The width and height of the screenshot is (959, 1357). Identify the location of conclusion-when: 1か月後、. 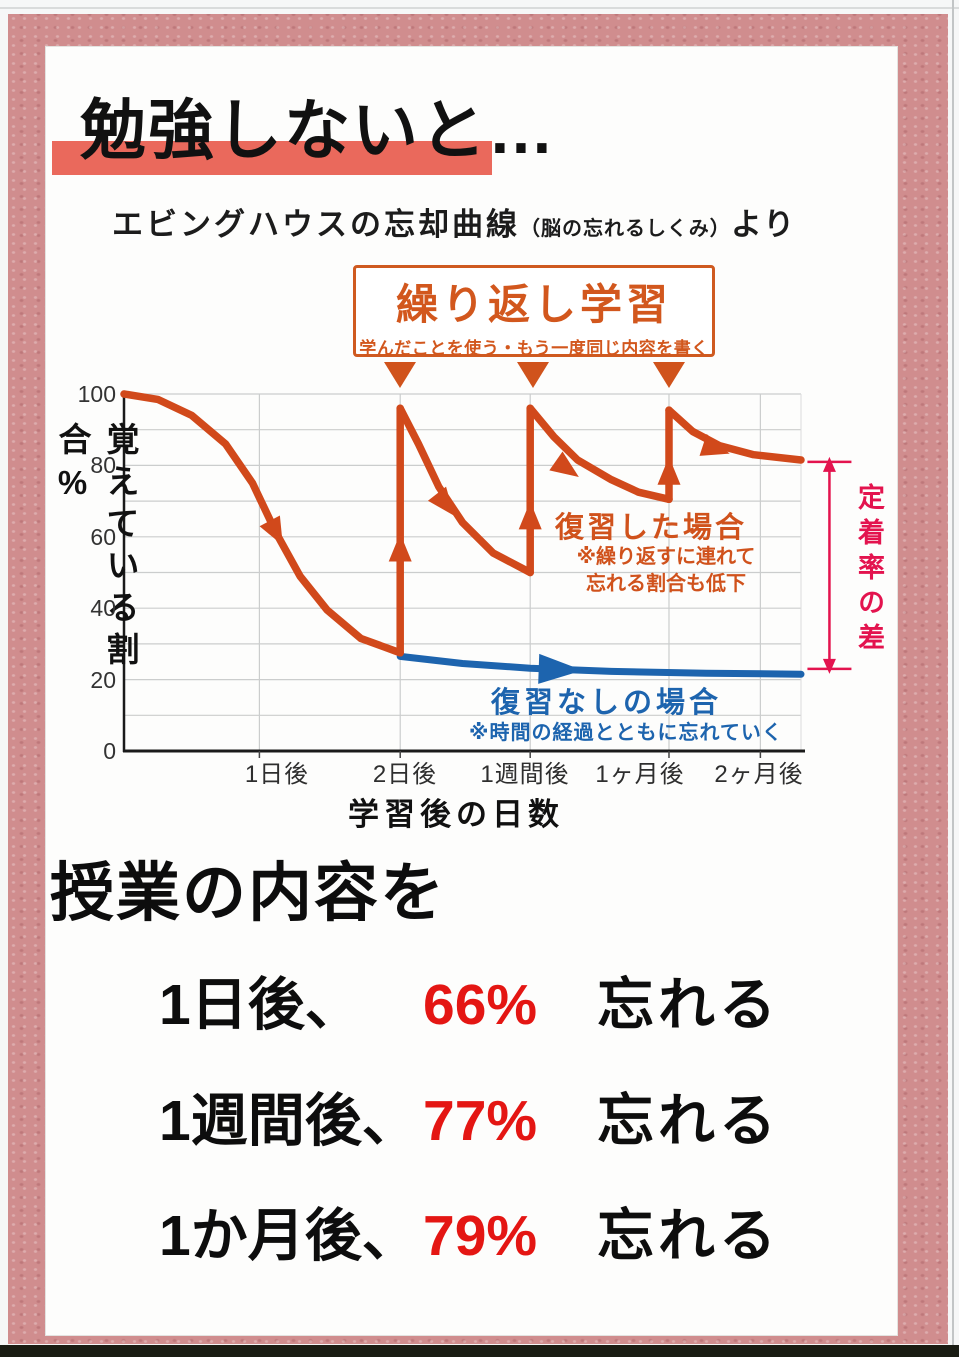
(289, 1236).